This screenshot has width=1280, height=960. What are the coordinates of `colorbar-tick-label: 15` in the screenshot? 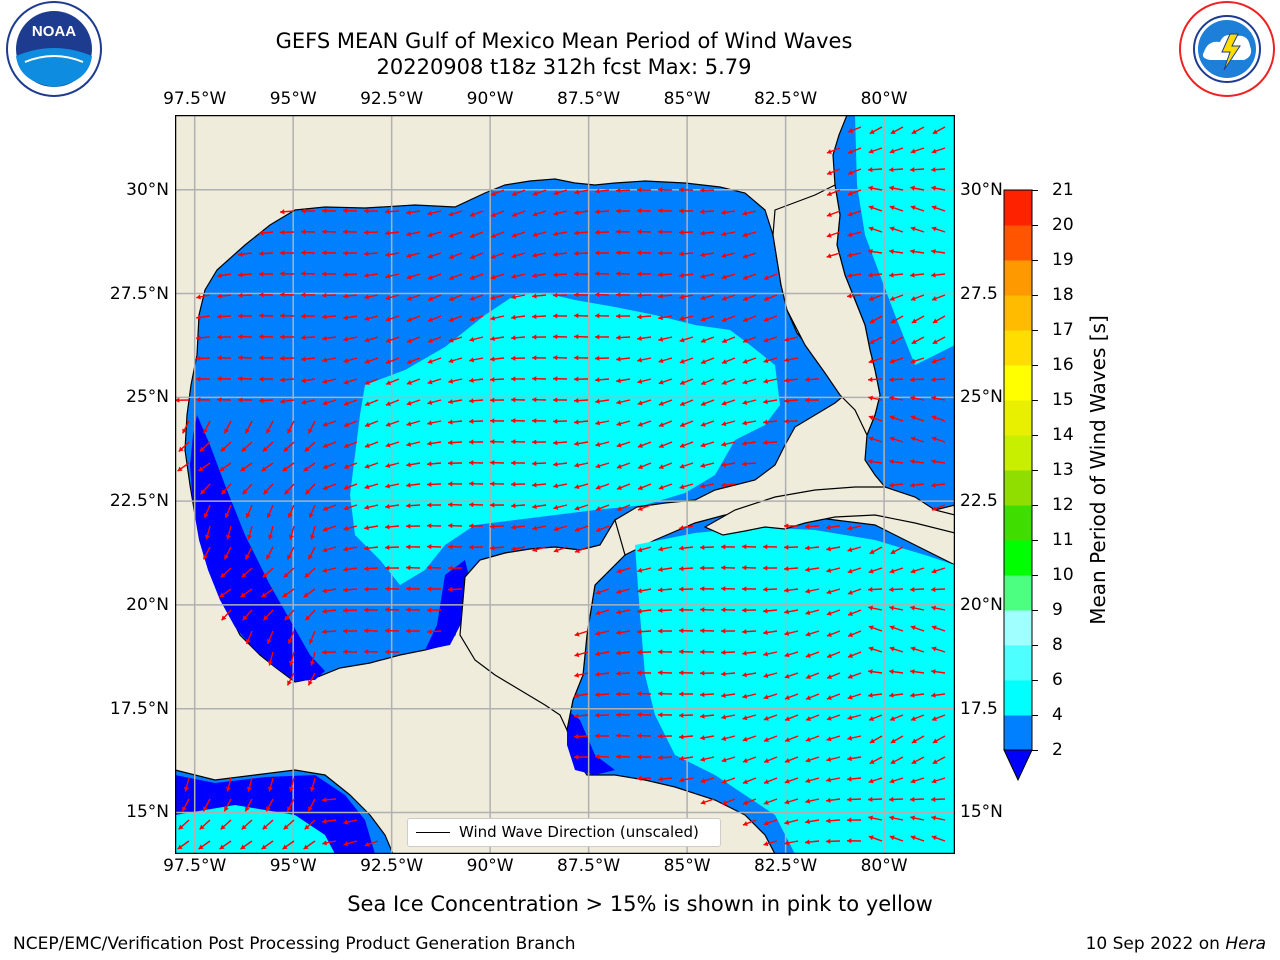 It's located at (1063, 400).